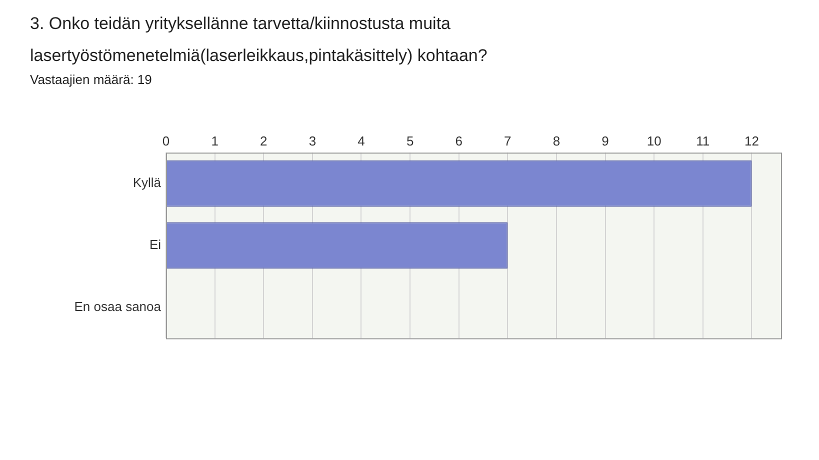  What do you see at coordinates (508, 140) in the screenshot?
I see `x-tick-label: 7` at bounding box center [508, 140].